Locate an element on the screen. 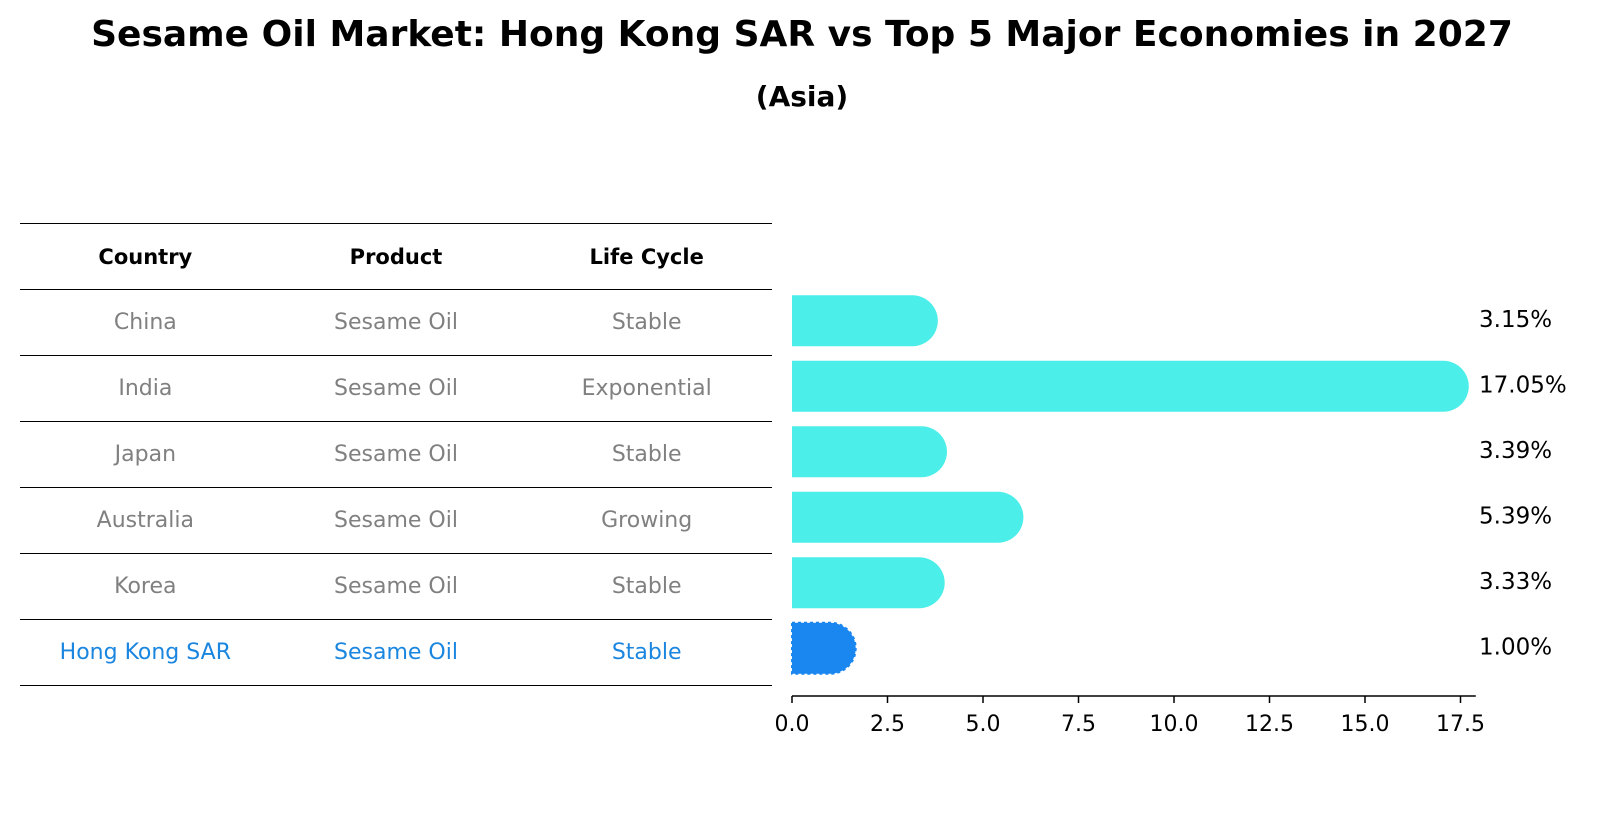 The image size is (1604, 823). value-label: 3.15% is located at coordinates (1515, 320).